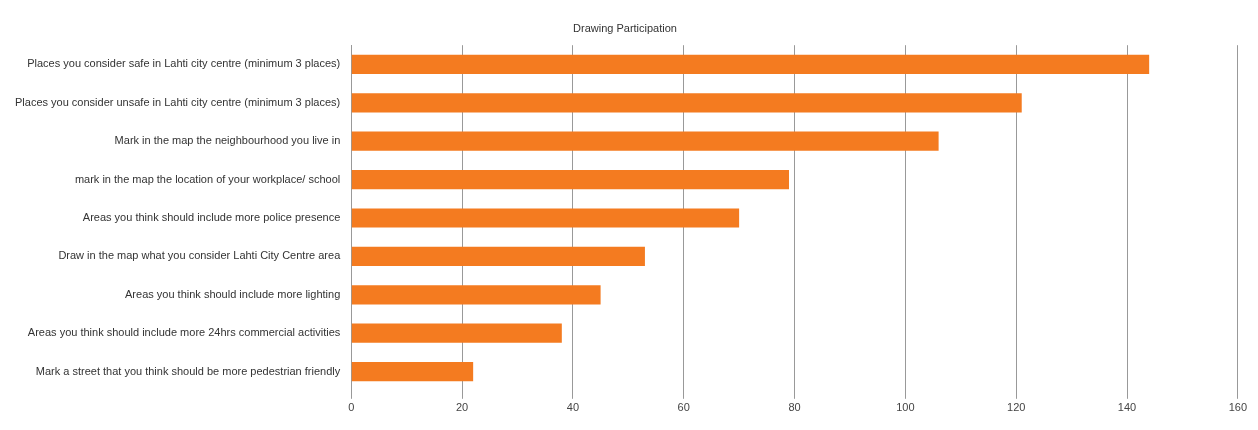 This screenshot has width=1258, height=430. What do you see at coordinates (207, 178) in the screenshot?
I see `y-tick-label: mark in the map the location of your workplace/ school` at bounding box center [207, 178].